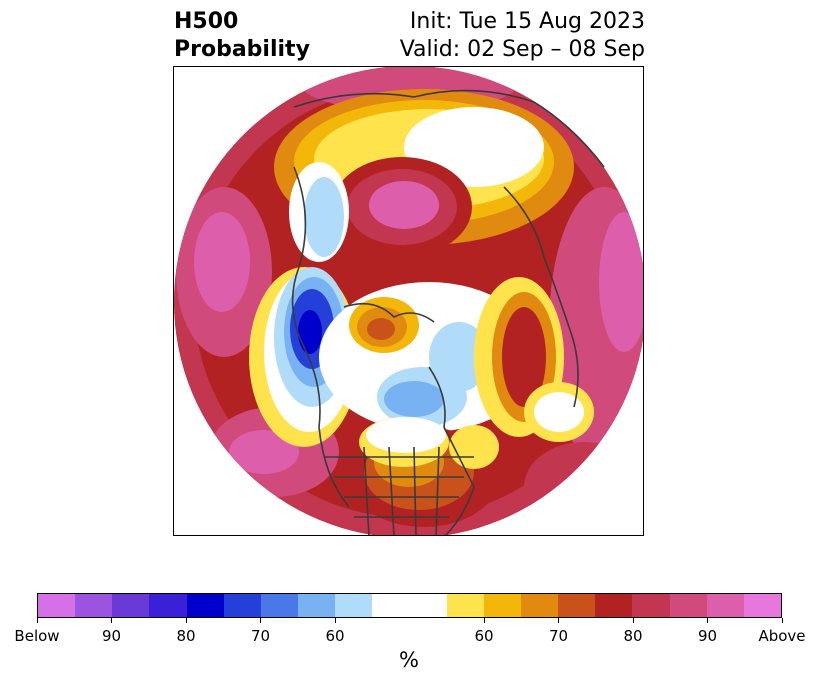  I want to click on coast-arctic-rim, so click(449, 128).